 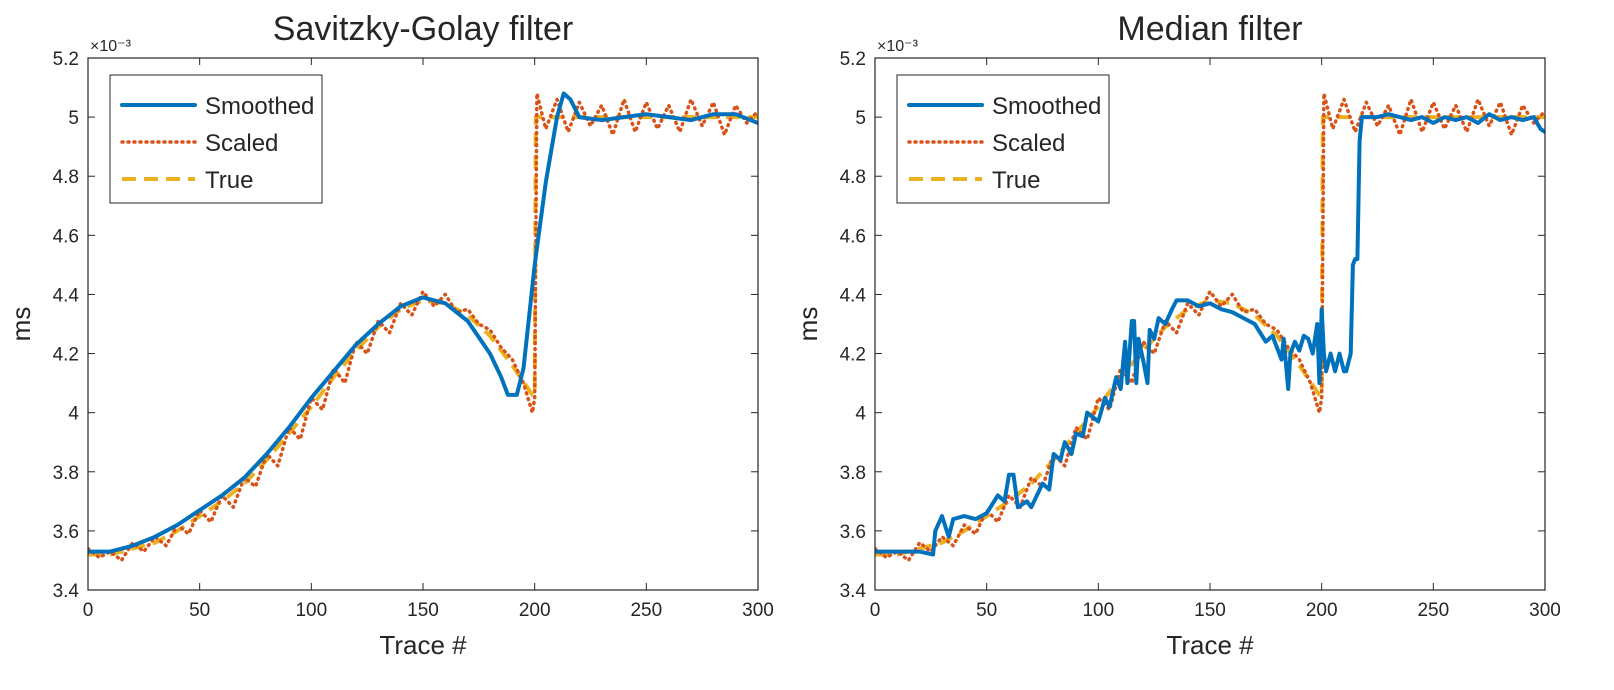 I want to click on chart-title: Savitzky-Golay filter, so click(x=423, y=29).